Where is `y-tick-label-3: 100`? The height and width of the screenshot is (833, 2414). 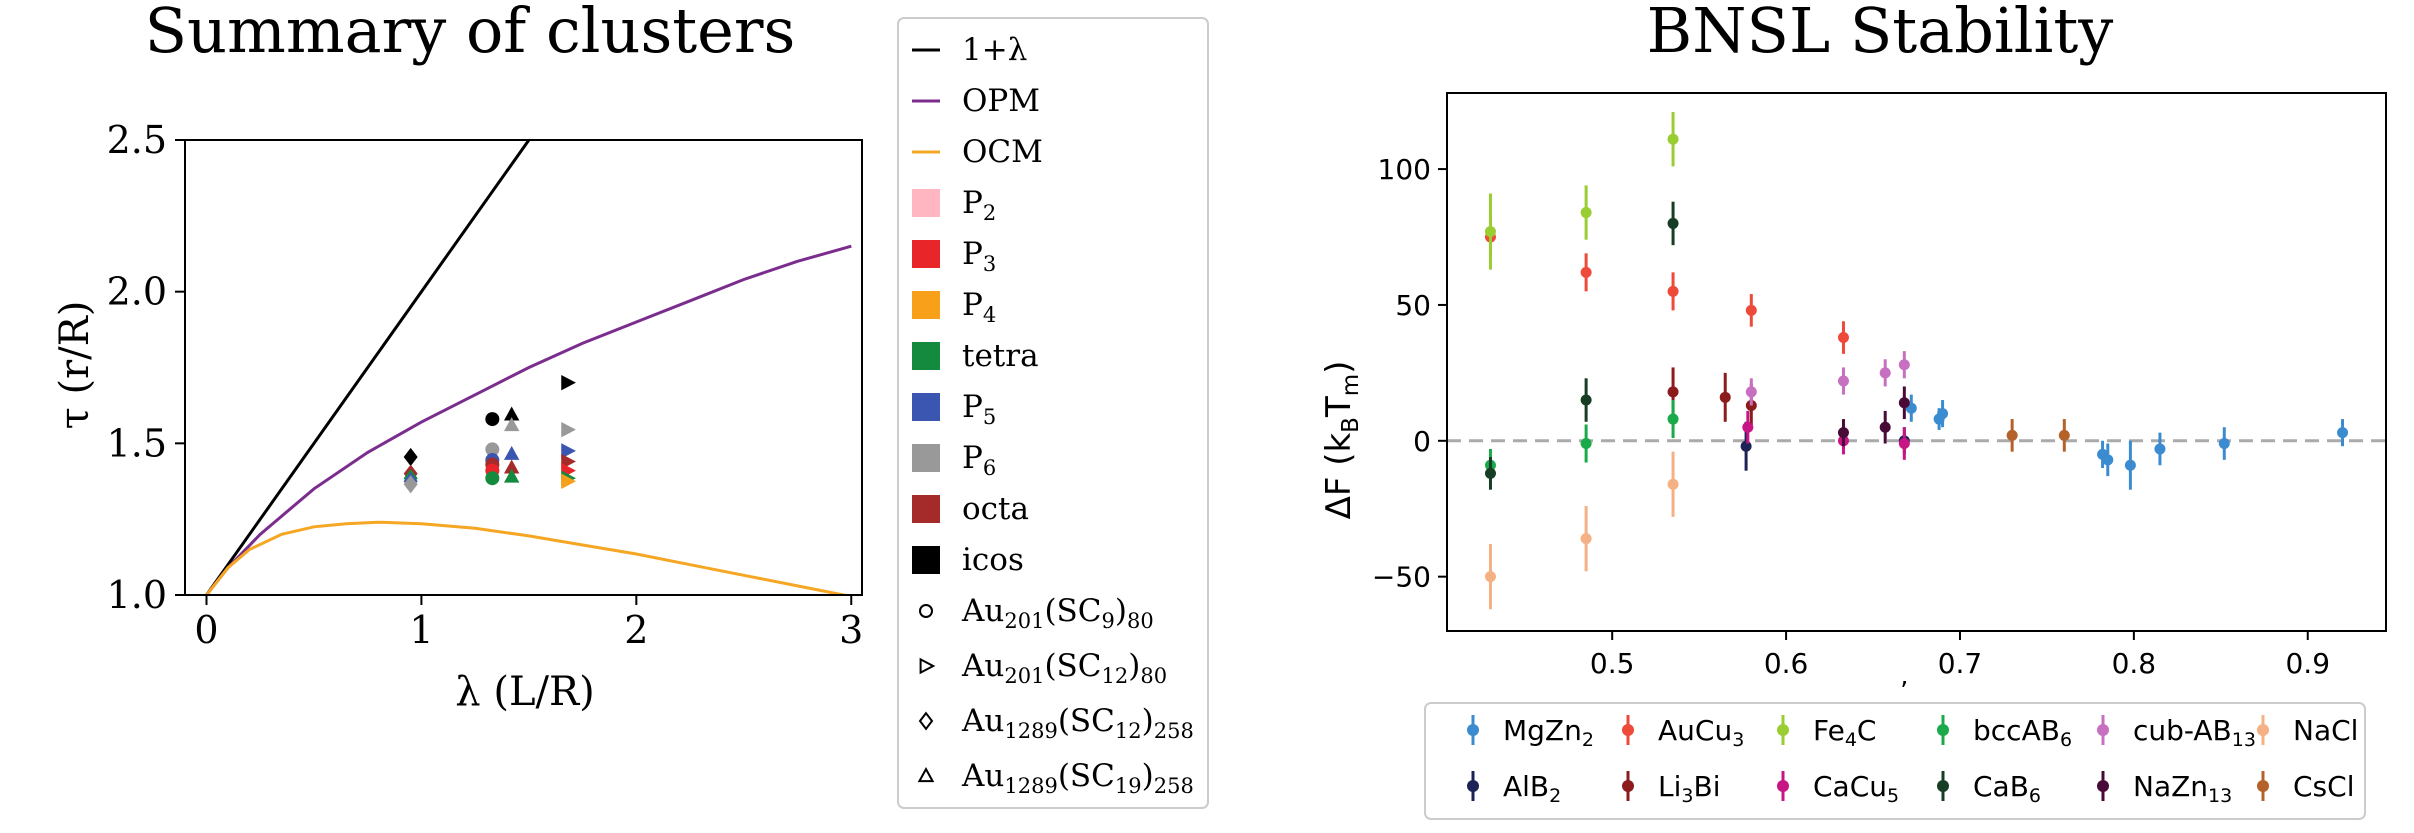 y-tick-label-3: 100 is located at coordinates (1404, 169).